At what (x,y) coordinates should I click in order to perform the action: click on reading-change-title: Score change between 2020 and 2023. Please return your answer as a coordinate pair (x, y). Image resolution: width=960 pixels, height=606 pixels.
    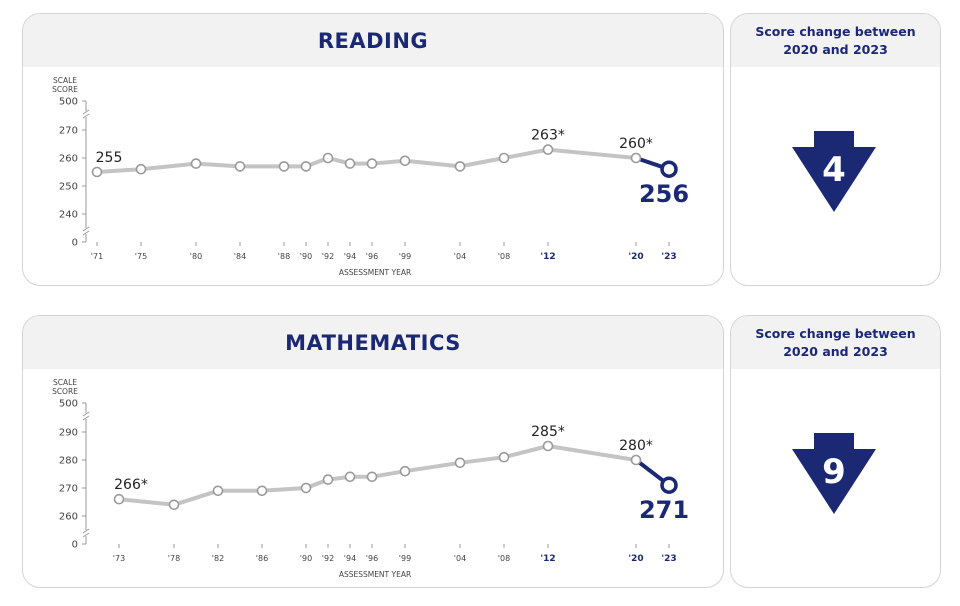
    Looking at the image, I should click on (835, 40).